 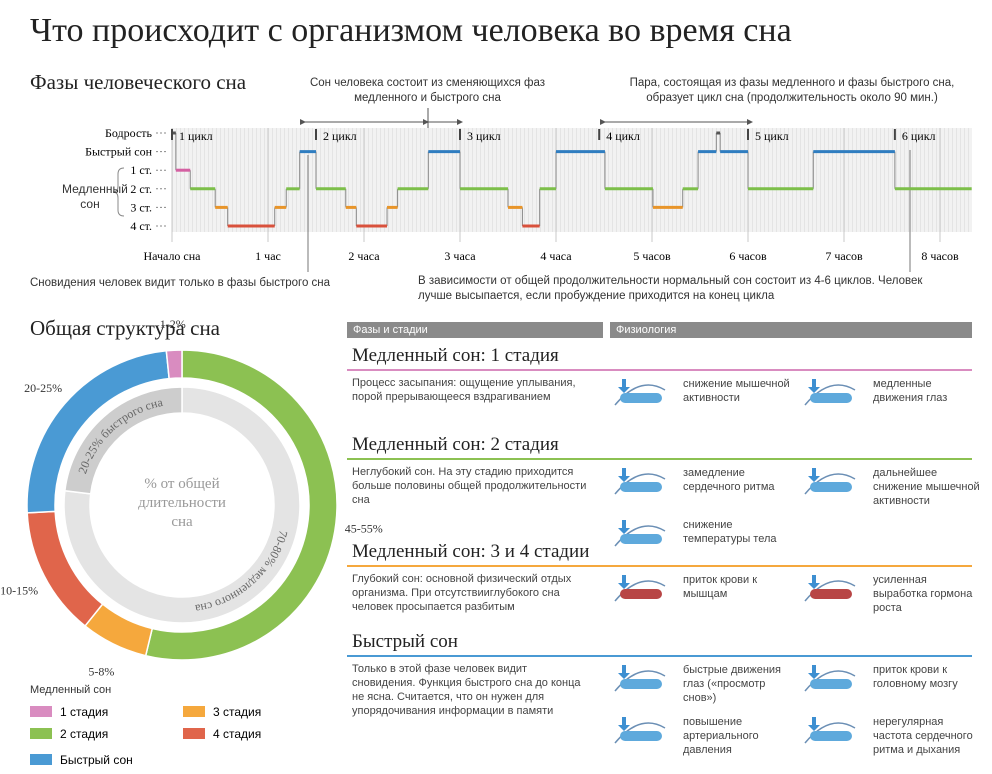 What do you see at coordinates (172, 256) in the screenshot?
I see `x-tick-label: Начало сна` at bounding box center [172, 256].